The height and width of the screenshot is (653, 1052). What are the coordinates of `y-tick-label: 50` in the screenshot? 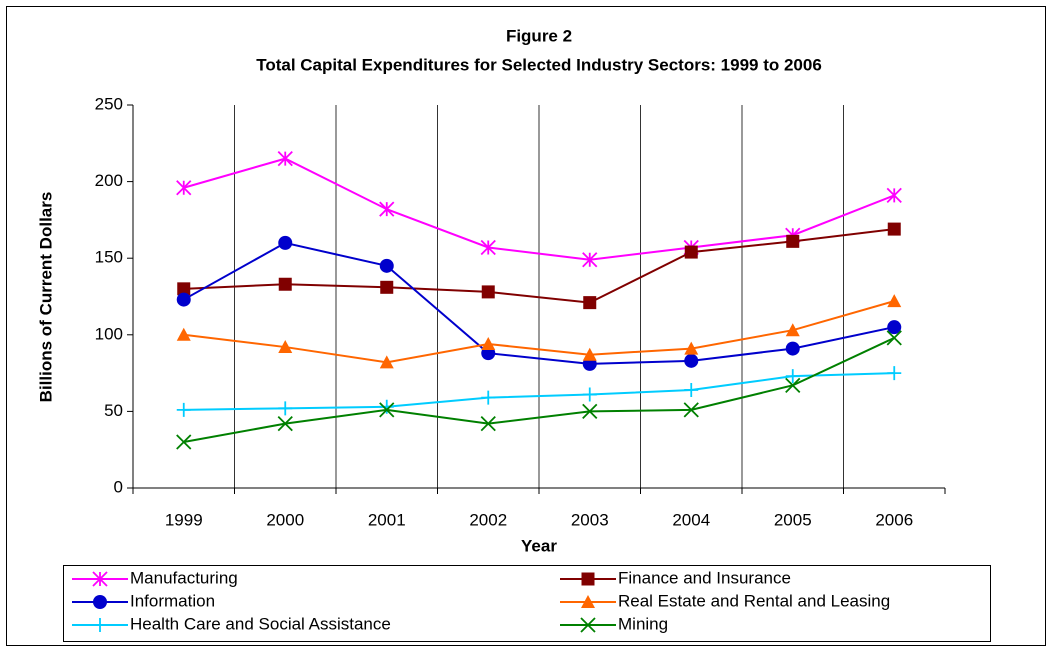 It's located at (113, 410).